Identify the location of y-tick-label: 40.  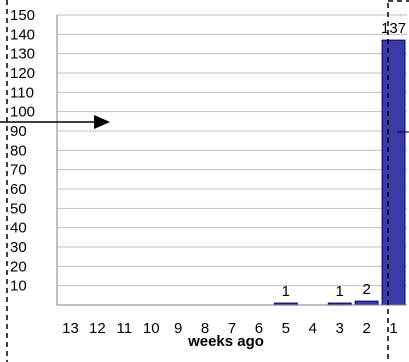
(18, 228).